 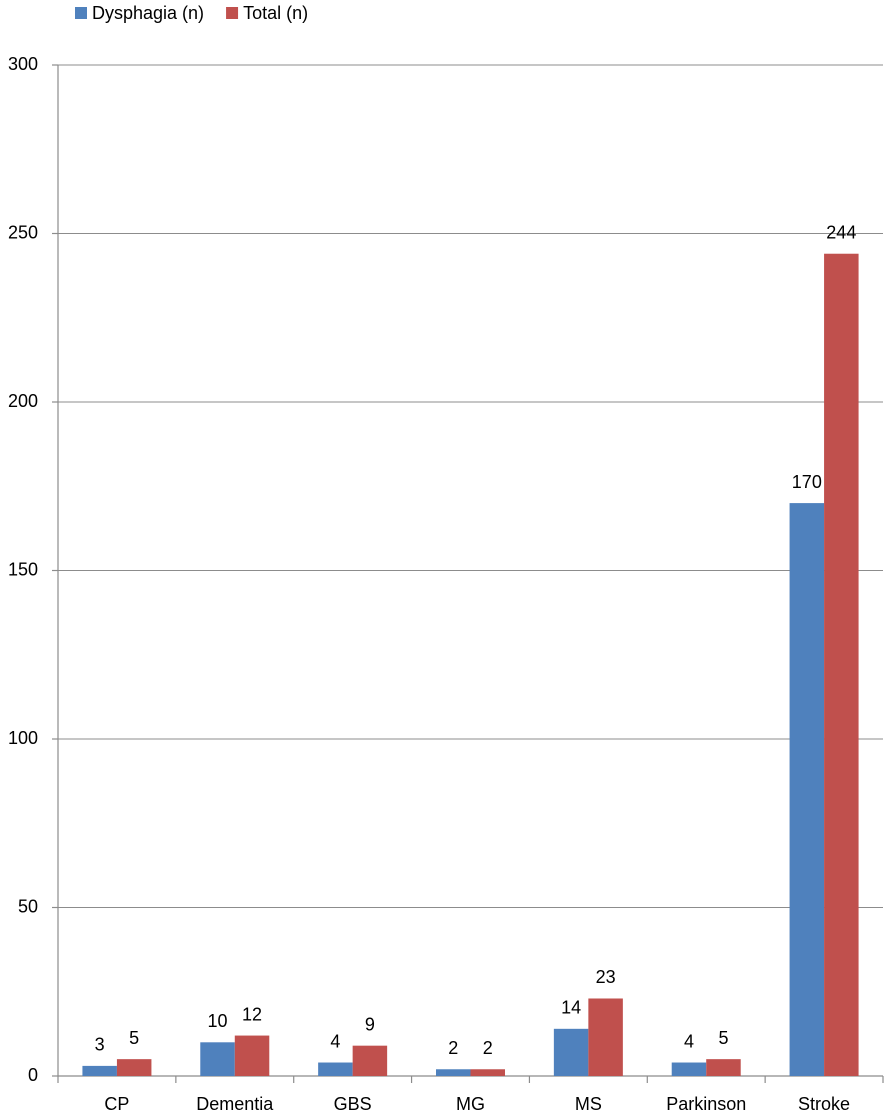 I want to click on y-tick-label: 50, so click(x=28, y=906).